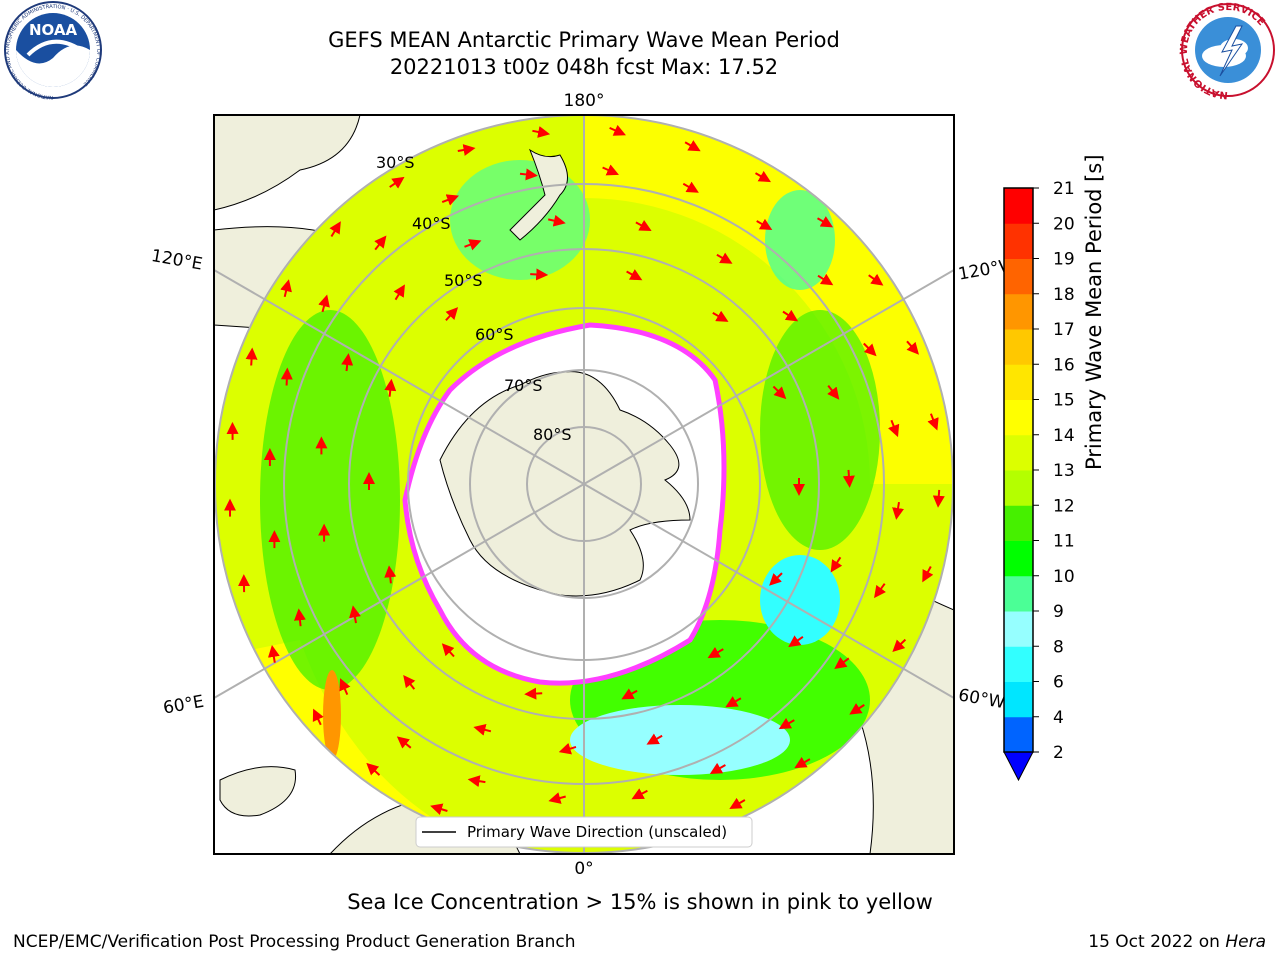  I want to click on lat-label-30s: 30°S, so click(395, 162).